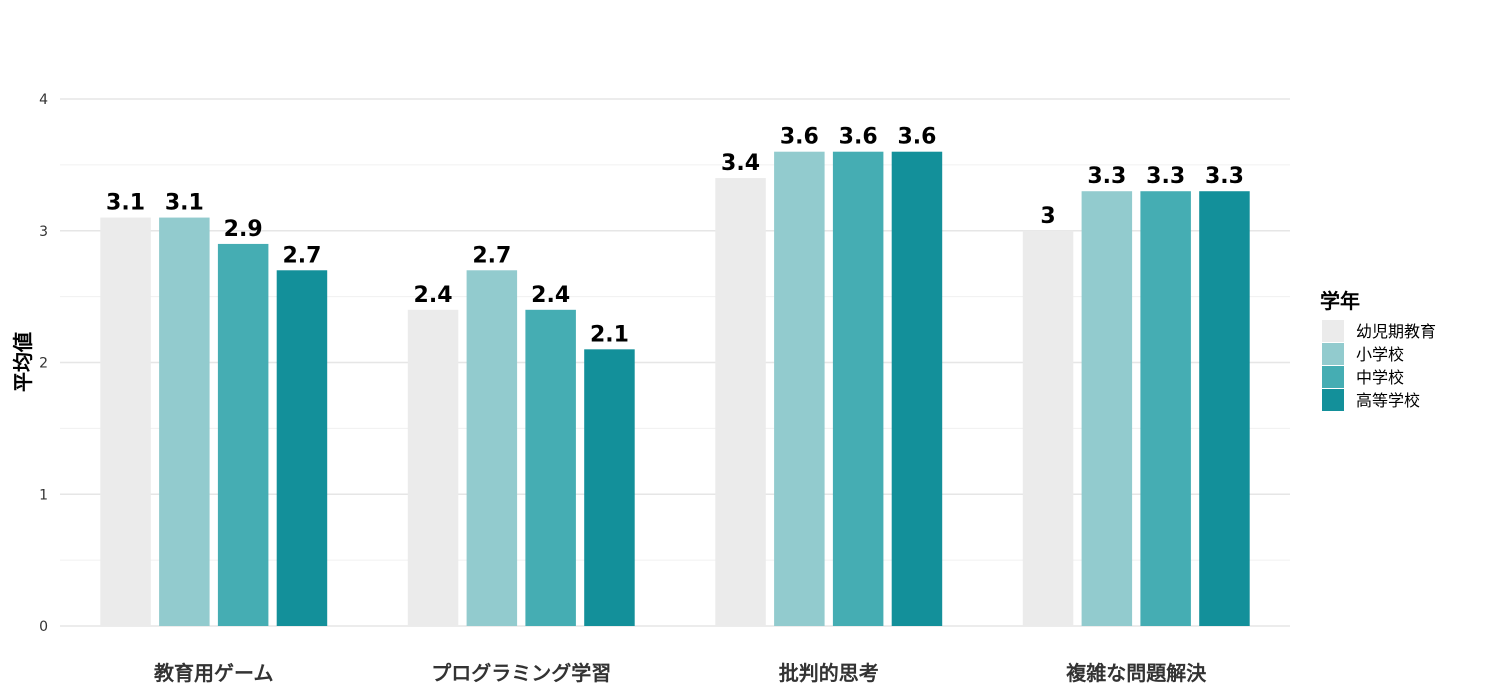  I want to click on y-axis-label: 平均値, so click(23, 362).